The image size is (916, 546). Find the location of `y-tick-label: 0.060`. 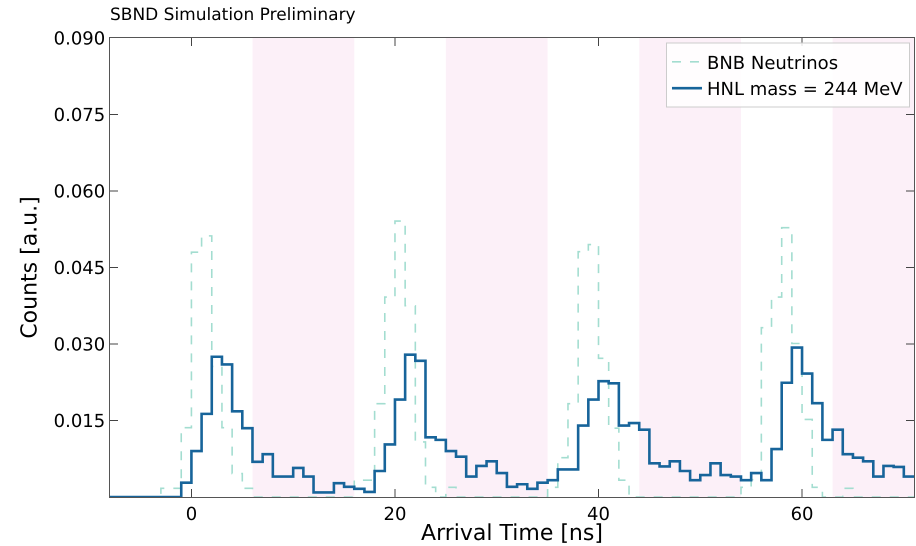

y-tick-label: 0.060 is located at coordinates (80, 191).